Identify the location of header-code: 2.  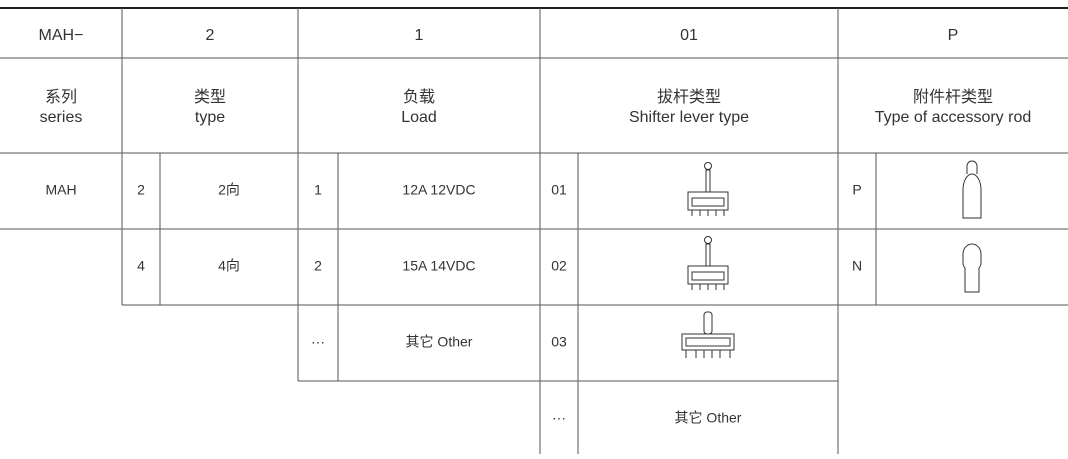
(210, 35).